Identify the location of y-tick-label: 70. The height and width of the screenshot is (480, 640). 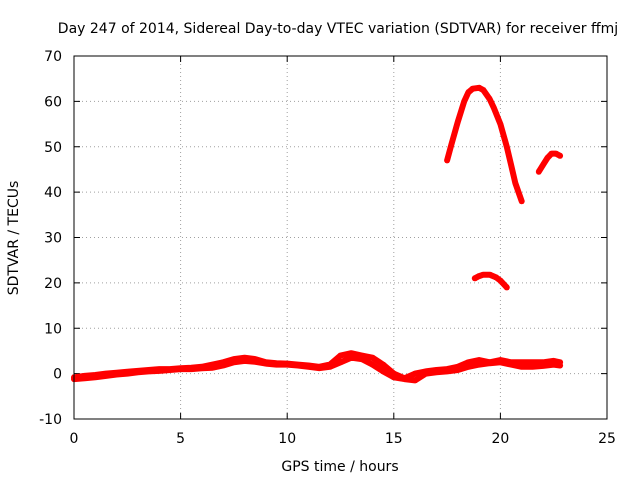
(53, 57).